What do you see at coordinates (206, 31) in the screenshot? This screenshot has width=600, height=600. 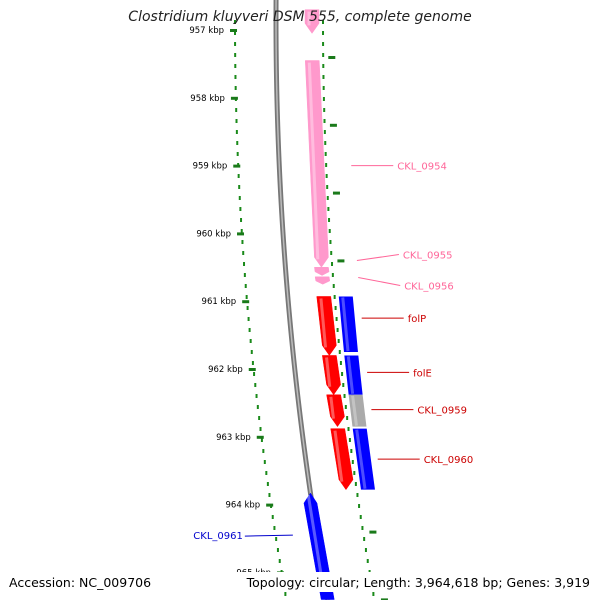 I see `tick-label: 957 kbp` at bounding box center [206, 31].